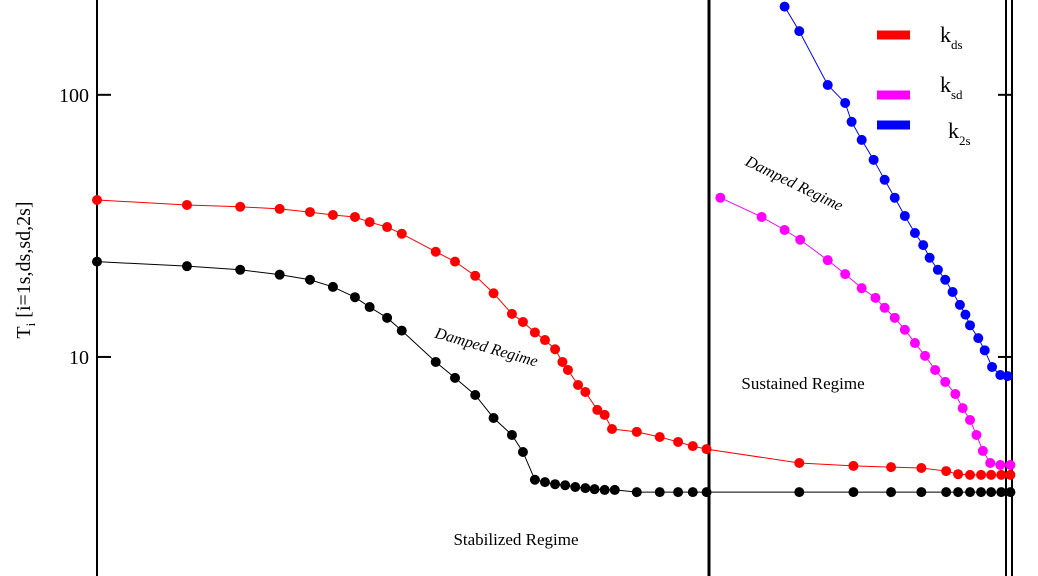 This screenshot has width=1038, height=576. I want to click on annotation: Stabilized Regime, so click(515, 539).